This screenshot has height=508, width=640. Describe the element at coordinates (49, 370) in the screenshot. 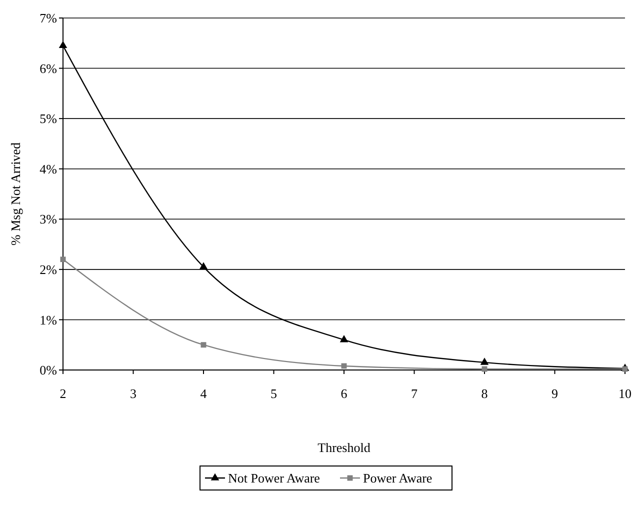

I see `y-tick-label: 0%` at that location.